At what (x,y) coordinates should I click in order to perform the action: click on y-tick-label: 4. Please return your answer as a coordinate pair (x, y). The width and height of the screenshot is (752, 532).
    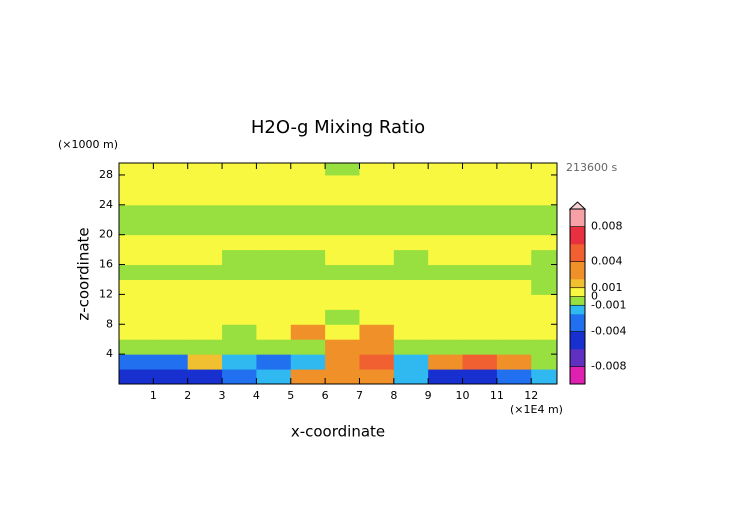
    Looking at the image, I should click on (109, 353).